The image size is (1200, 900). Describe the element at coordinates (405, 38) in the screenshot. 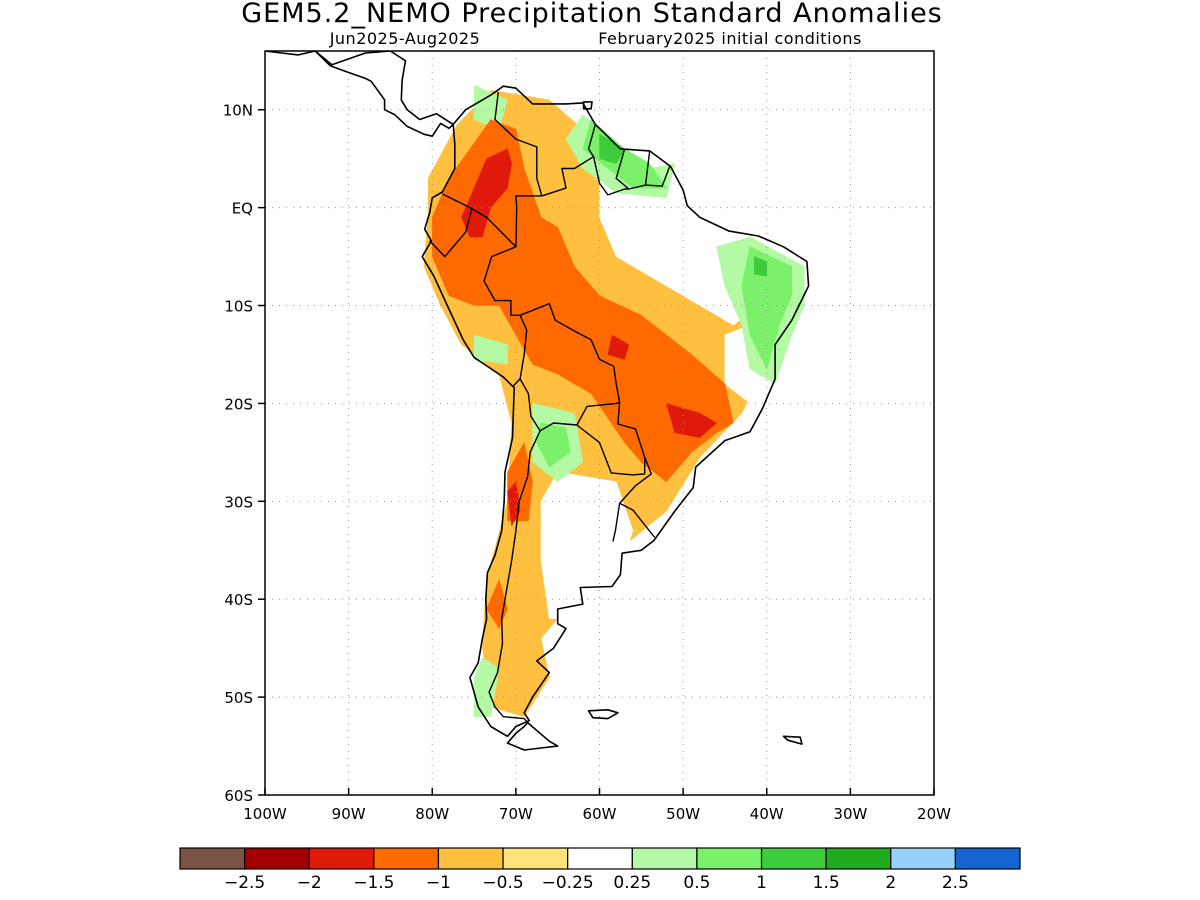

I see `chart-subtitle-period: Jun2025-Aug2025` at that location.